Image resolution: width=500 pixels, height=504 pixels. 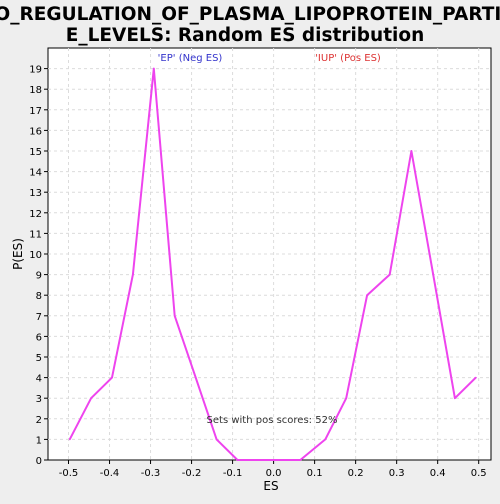 What do you see at coordinates (39, 296) in the screenshot?
I see `y-tick-label: 8` at bounding box center [39, 296].